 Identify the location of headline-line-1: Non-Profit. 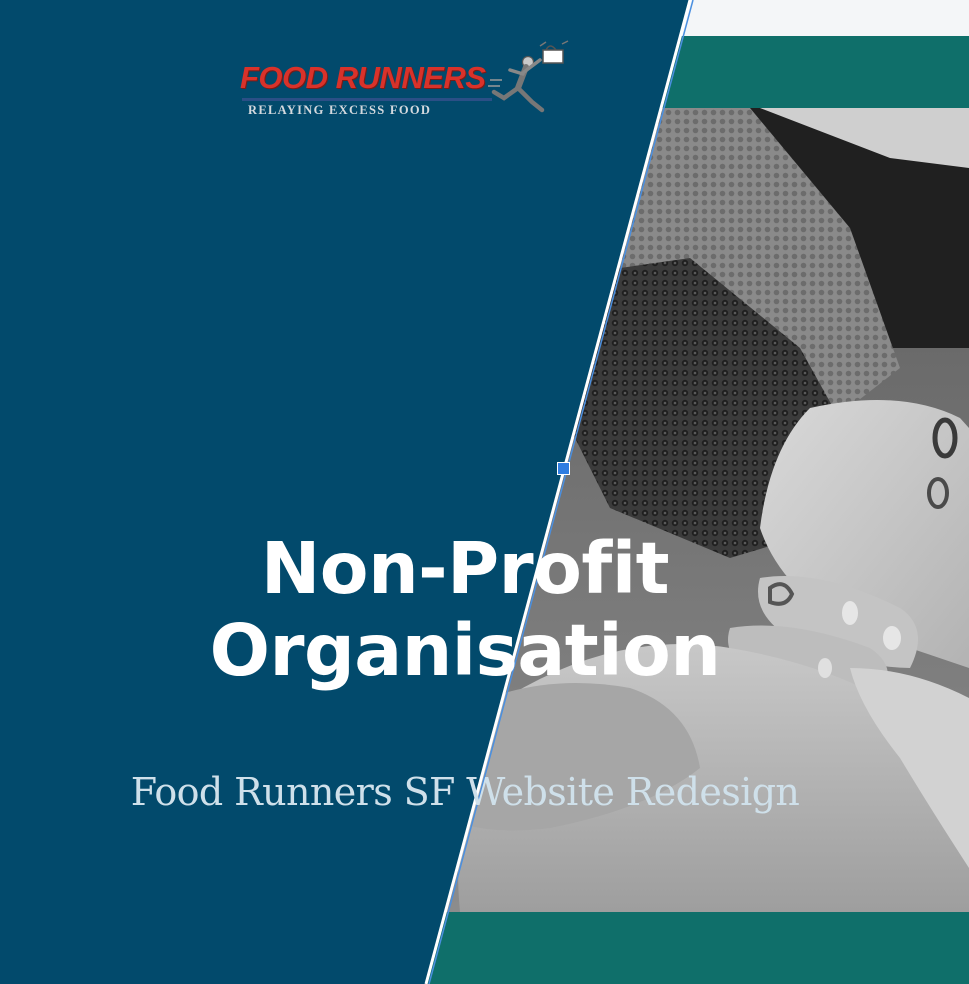
(465, 568).